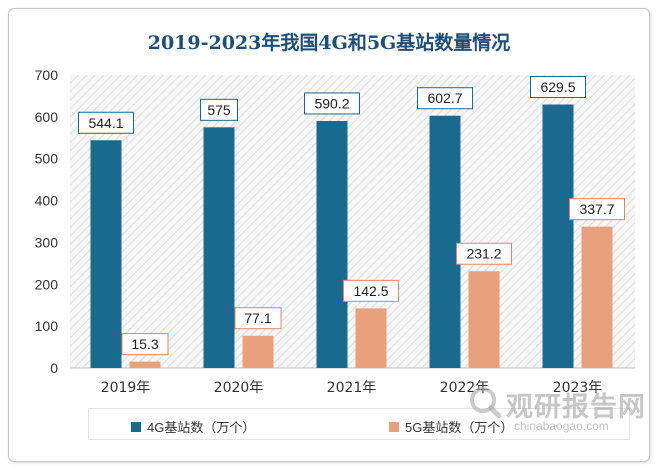 The height and width of the screenshot is (469, 658). I want to click on x-tick-label: 2023年, so click(578, 388).